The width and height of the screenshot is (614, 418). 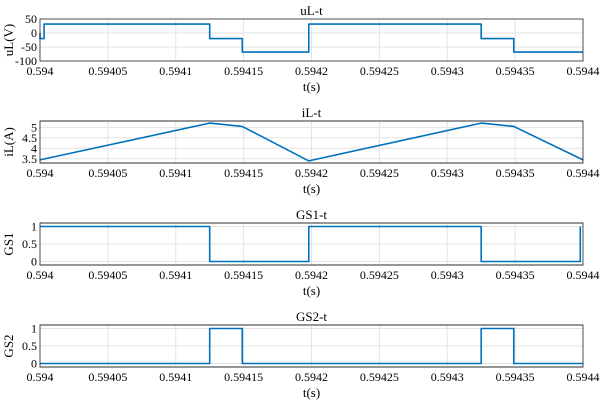 I want to click on y-tick-label: -100, so click(x=26, y=61).